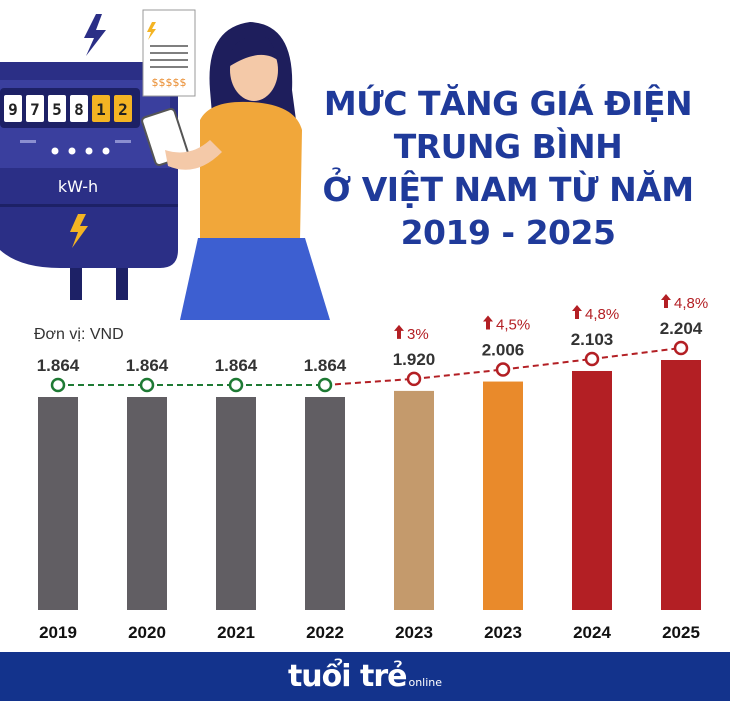 Image resolution: width=730 pixels, height=707 pixels. Describe the element at coordinates (592, 339) in the screenshot. I see `data-label: 2.103` at that location.